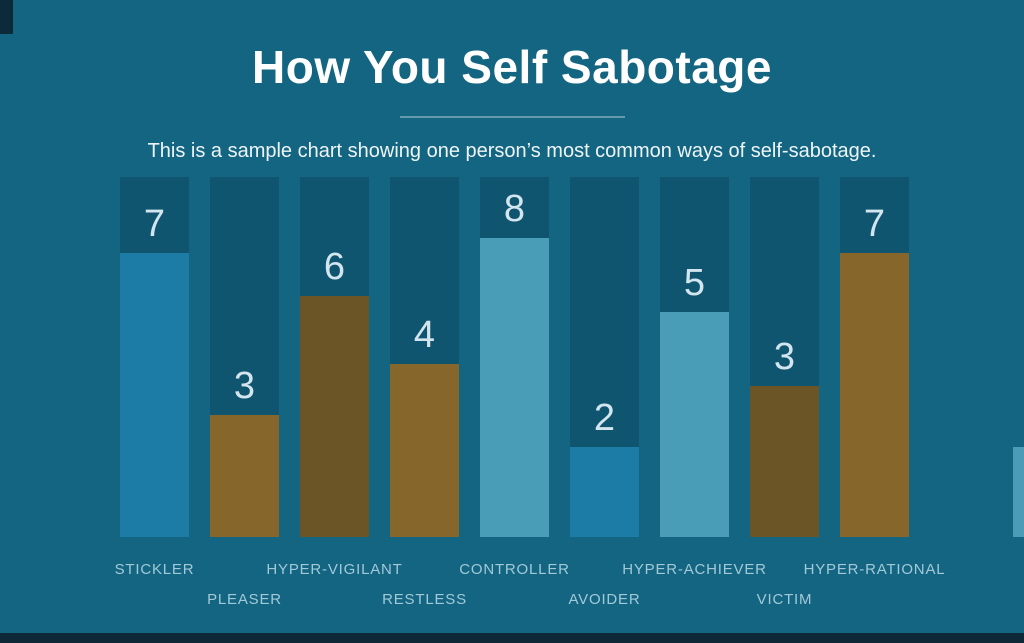  I want to click on bar-fill-restless, so click(424, 450).